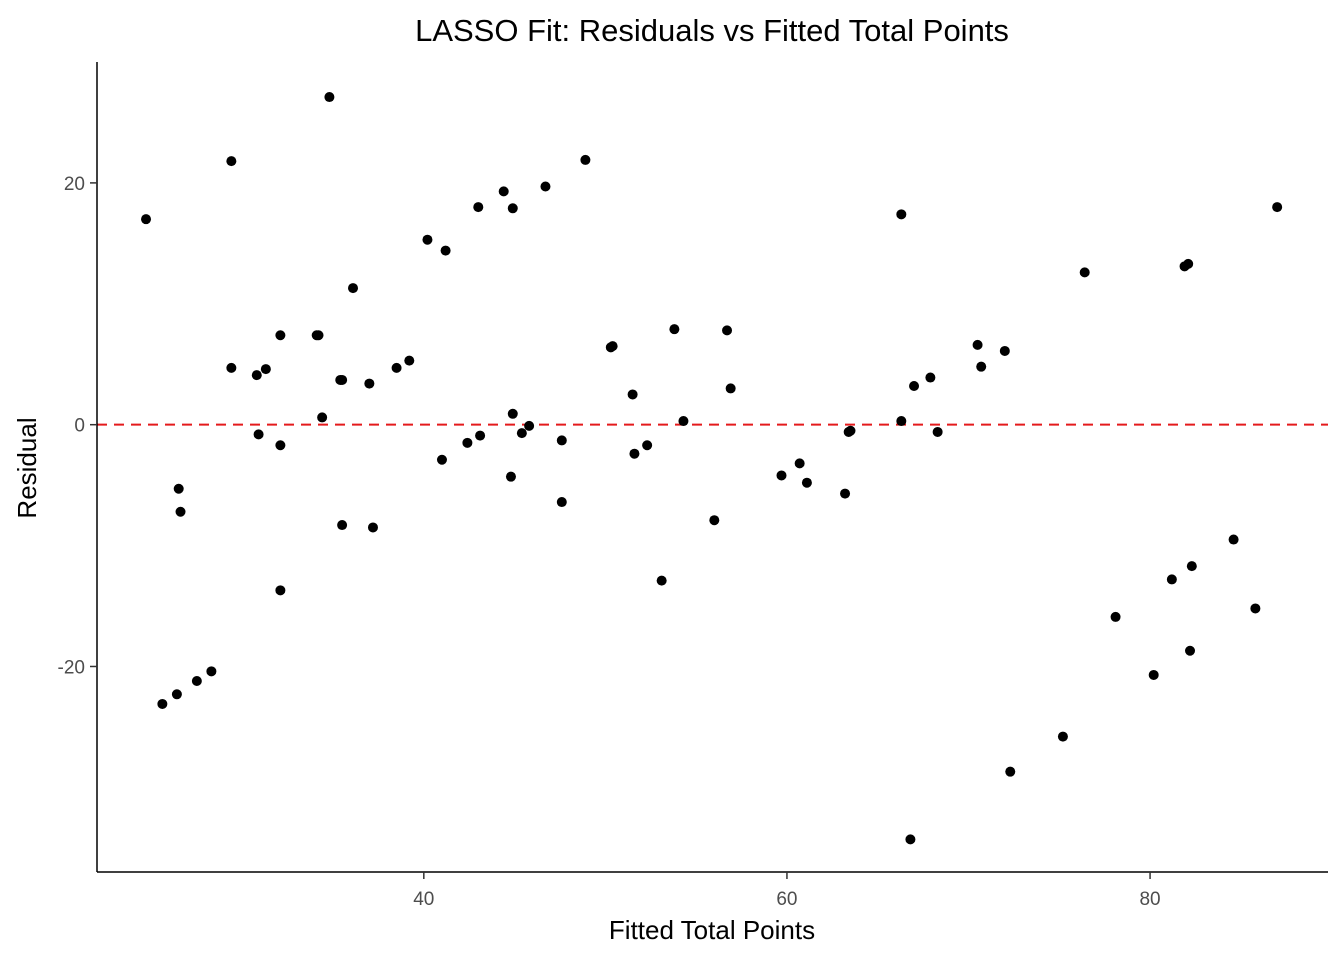  I want to click on x-tick-label: 40, so click(423, 899).